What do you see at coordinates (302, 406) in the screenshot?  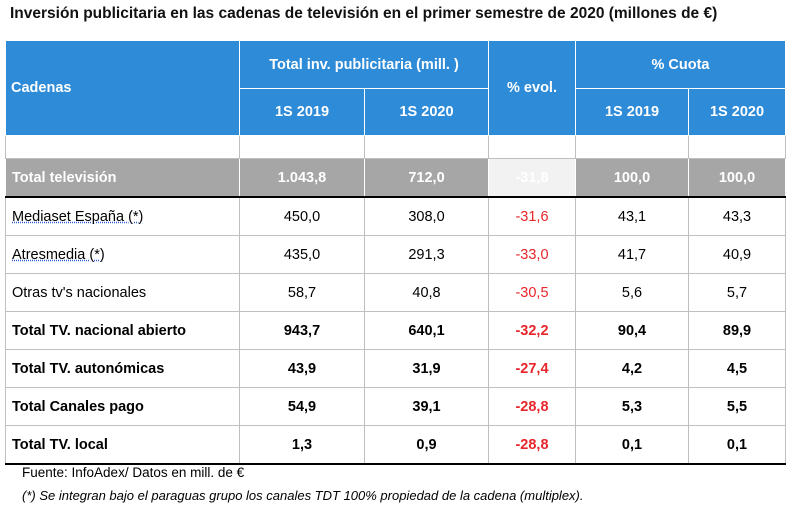 I see `cell-inv-2019: 54,9` at bounding box center [302, 406].